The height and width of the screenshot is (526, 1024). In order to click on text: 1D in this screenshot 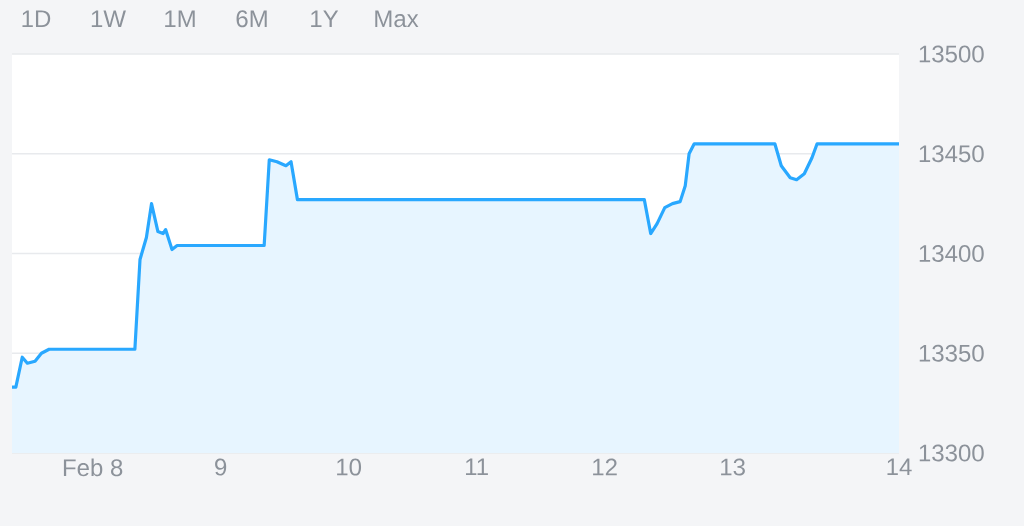, I will do `click(36, 18)`.